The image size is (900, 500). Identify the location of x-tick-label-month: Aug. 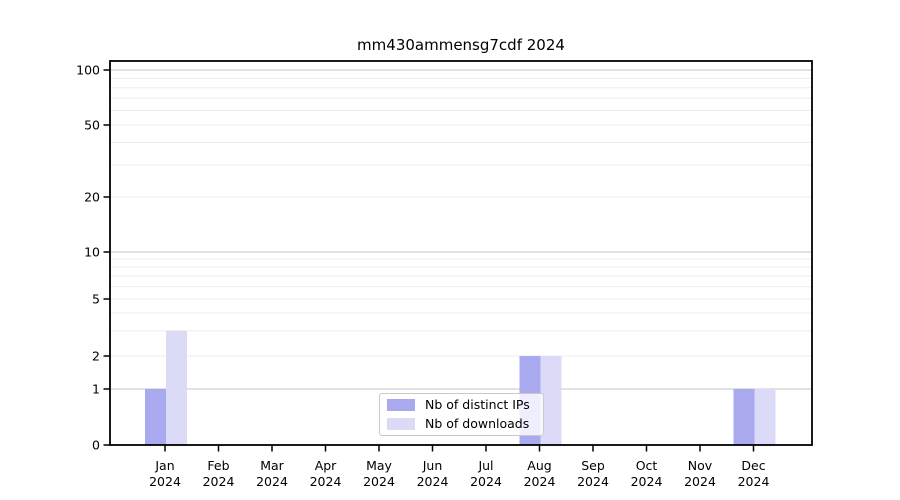
(539, 465).